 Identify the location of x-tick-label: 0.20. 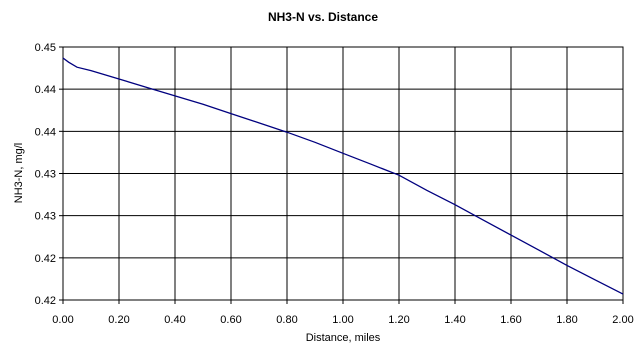
(118, 320).